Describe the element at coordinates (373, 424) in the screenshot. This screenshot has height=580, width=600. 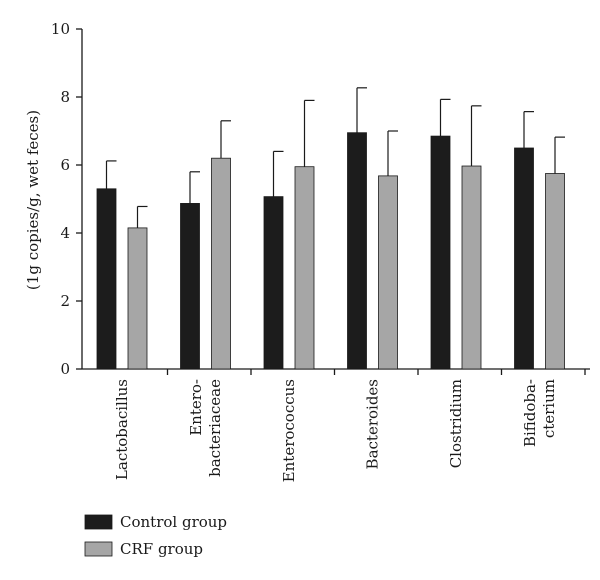
I see `x-tick-label: Bacteroides` at that location.